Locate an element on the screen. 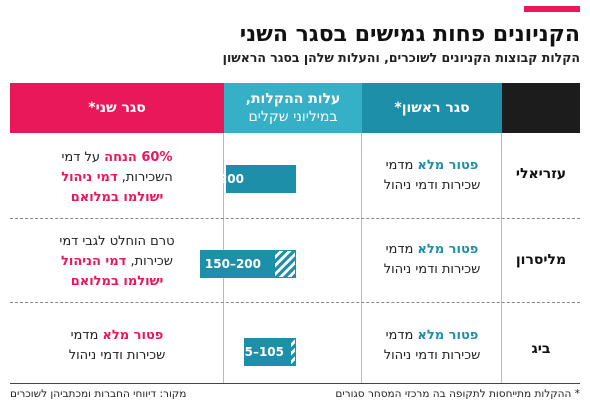 This screenshot has height=413, width=590. text-highlight: 60% הנחה is located at coordinates (138, 157).